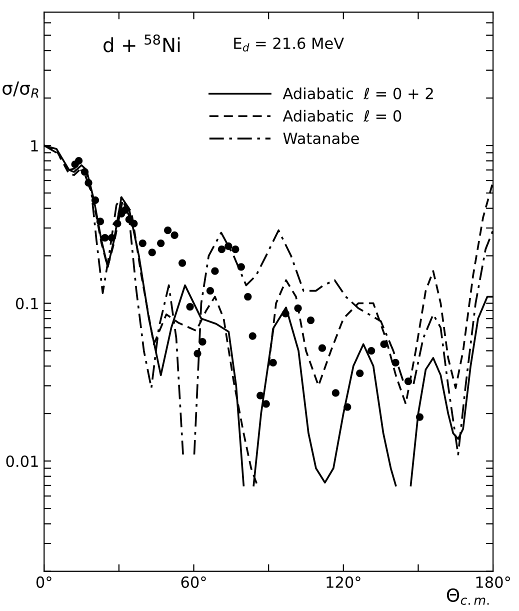 Image resolution: width=519 pixels, height=611 pixels. I want to click on x-tick-label: 0°, so click(44, 582).